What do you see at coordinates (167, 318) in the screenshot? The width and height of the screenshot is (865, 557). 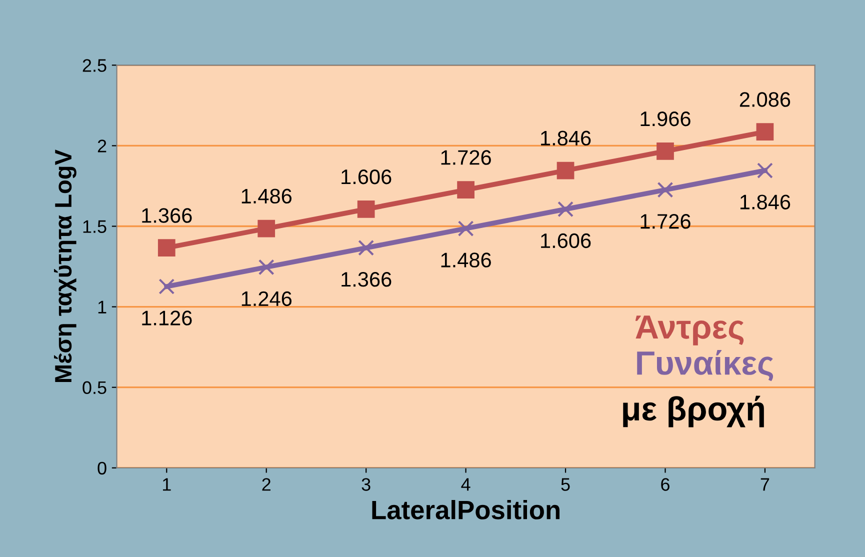 I see `data-label: 1.126` at bounding box center [167, 318].